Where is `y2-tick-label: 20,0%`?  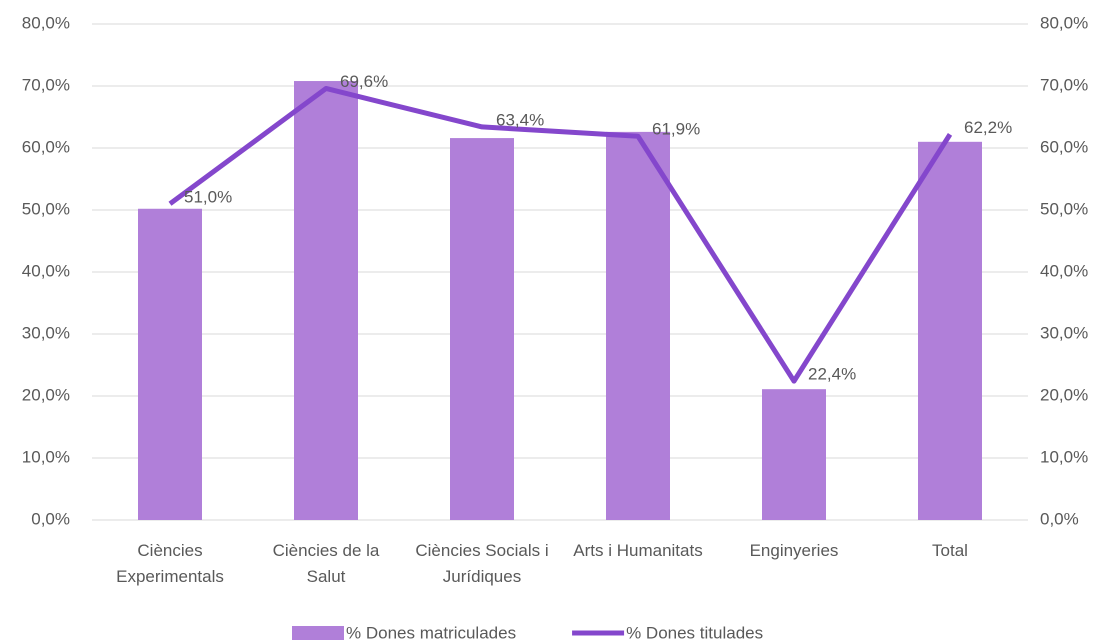
y2-tick-label: 20,0% is located at coordinates (1064, 394).